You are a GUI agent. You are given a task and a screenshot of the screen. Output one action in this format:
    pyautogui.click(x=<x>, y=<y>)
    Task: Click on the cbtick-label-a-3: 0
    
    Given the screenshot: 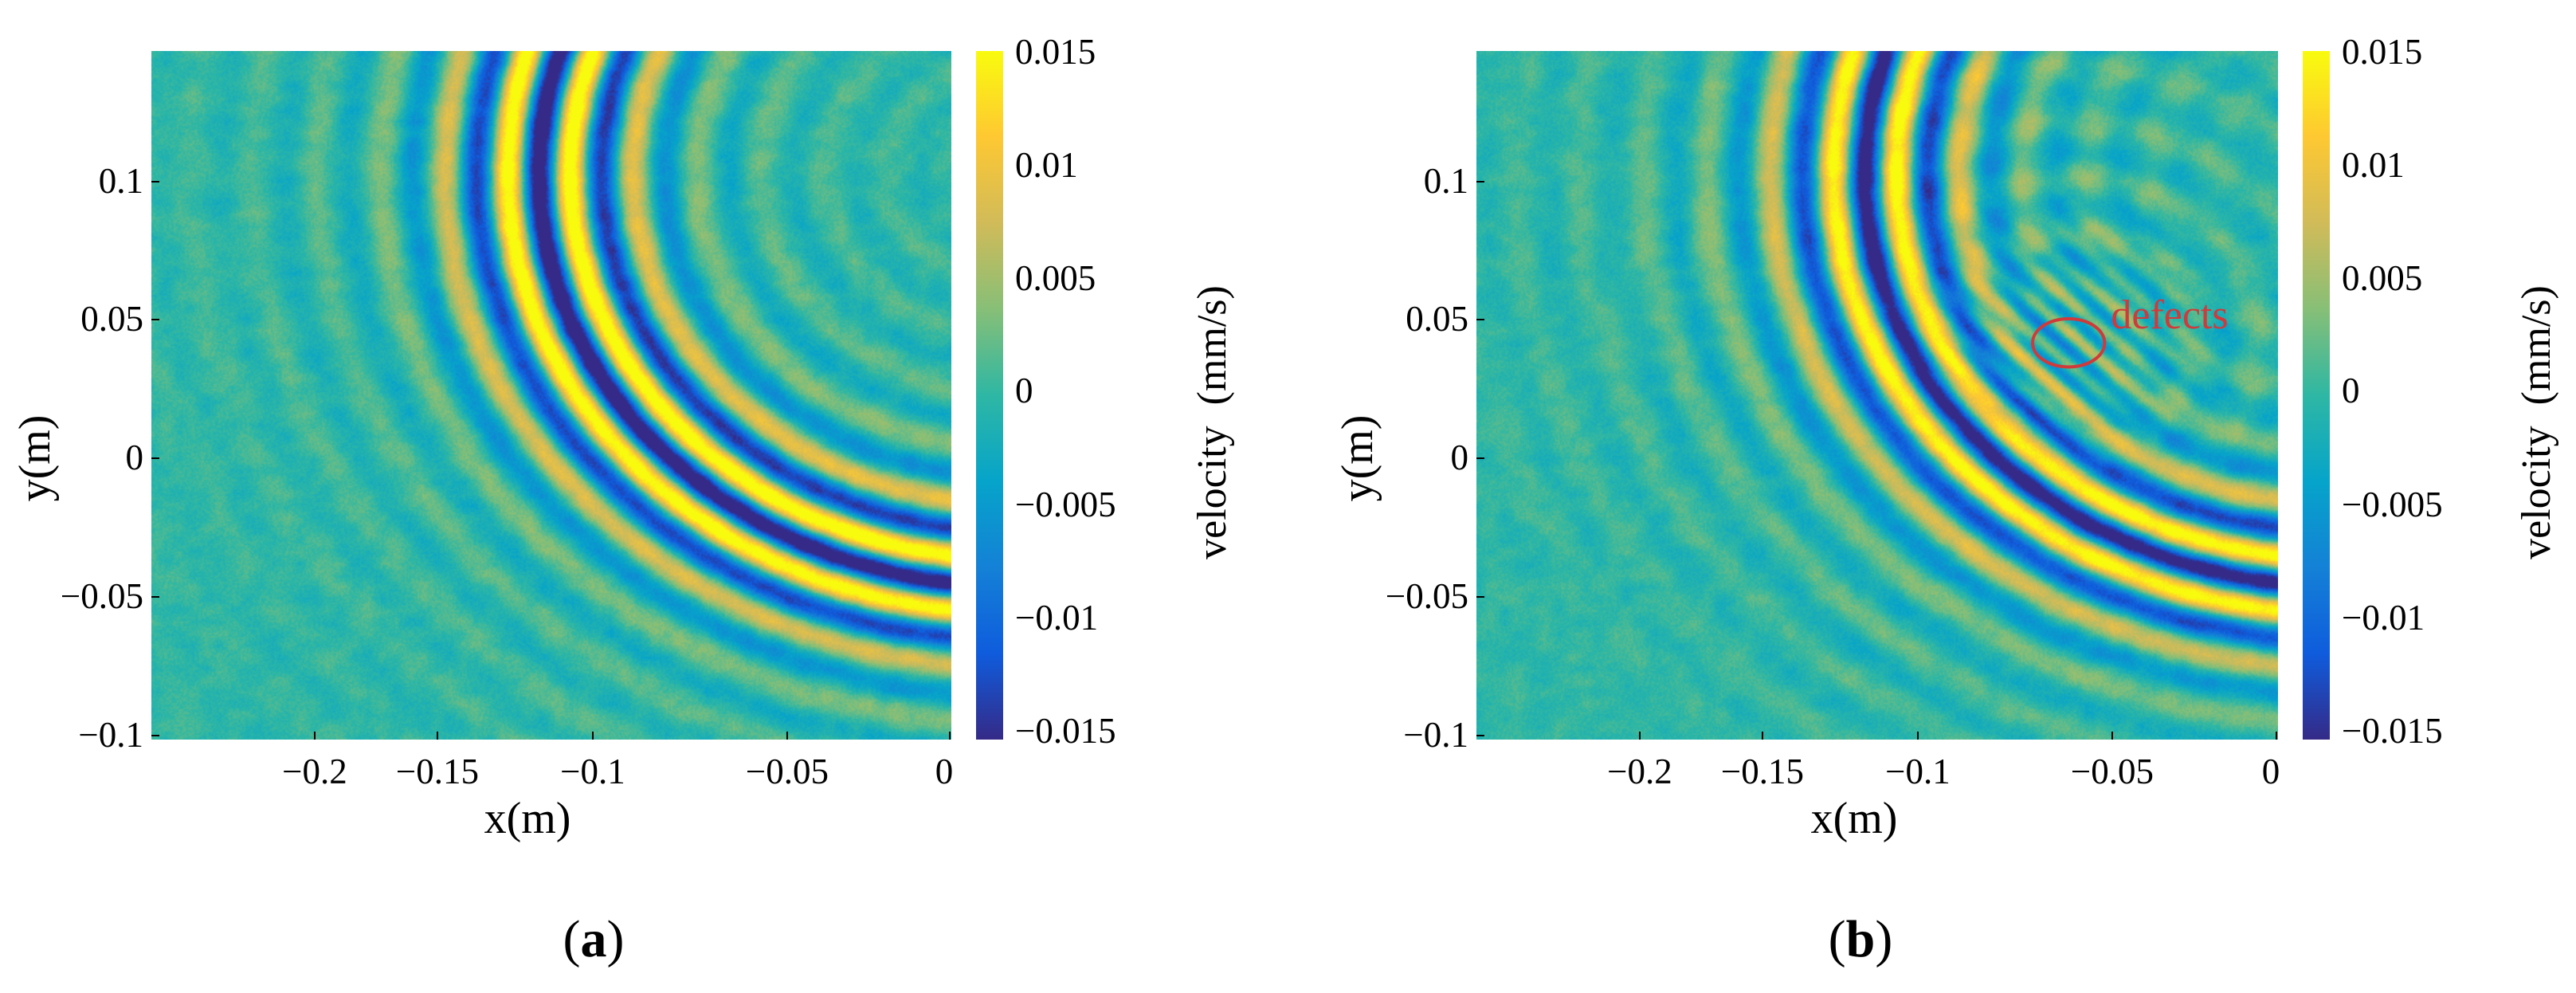 What is the action you would take?
    pyautogui.click(x=1024, y=390)
    